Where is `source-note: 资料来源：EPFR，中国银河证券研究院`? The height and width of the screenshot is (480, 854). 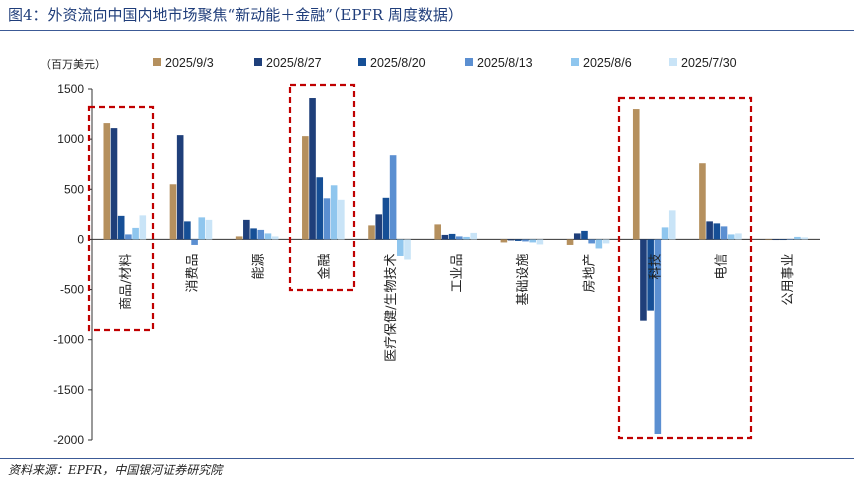
source-note: 资料来源：EPFR，中国银河证券研究院 is located at coordinates (115, 470).